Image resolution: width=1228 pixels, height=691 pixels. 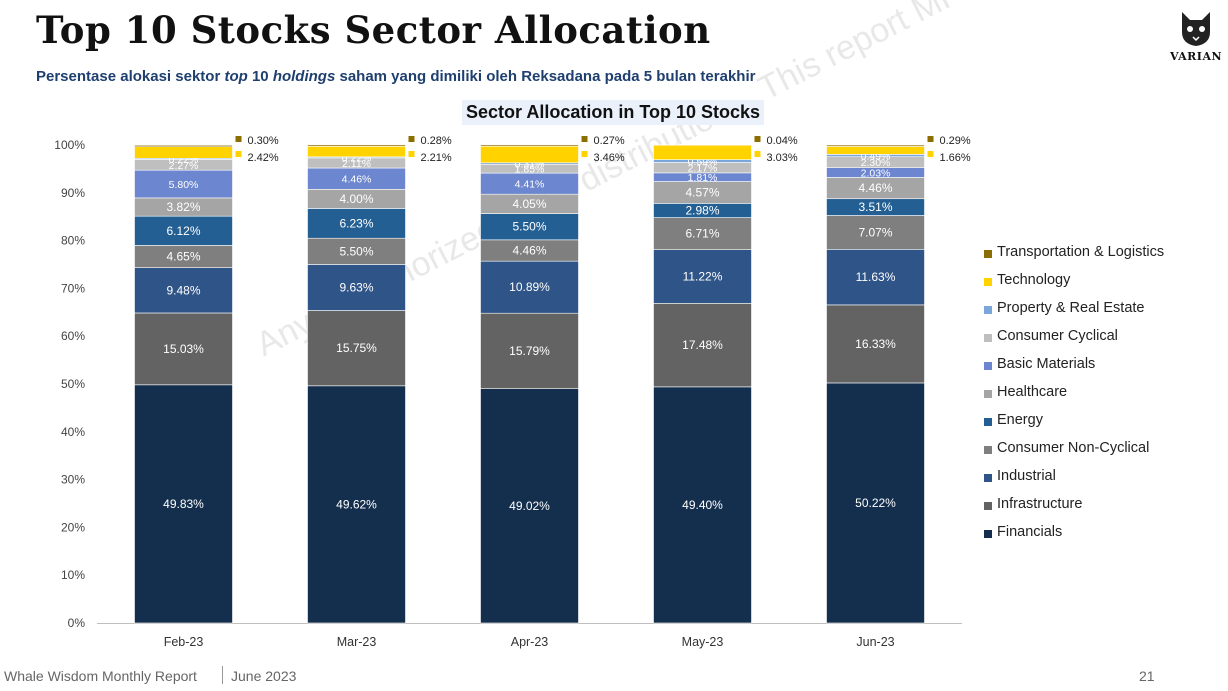 What do you see at coordinates (1020, 420) in the screenshot?
I see `legend-label: Energy` at bounding box center [1020, 420].